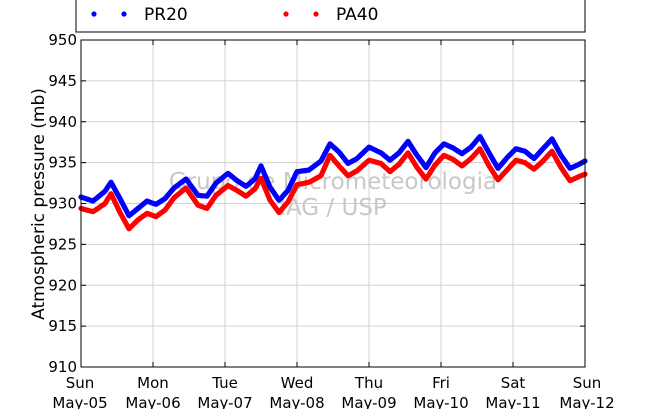  Describe the element at coordinates (441, 383) in the screenshot. I see `x-tick-label-day: Fri` at that location.